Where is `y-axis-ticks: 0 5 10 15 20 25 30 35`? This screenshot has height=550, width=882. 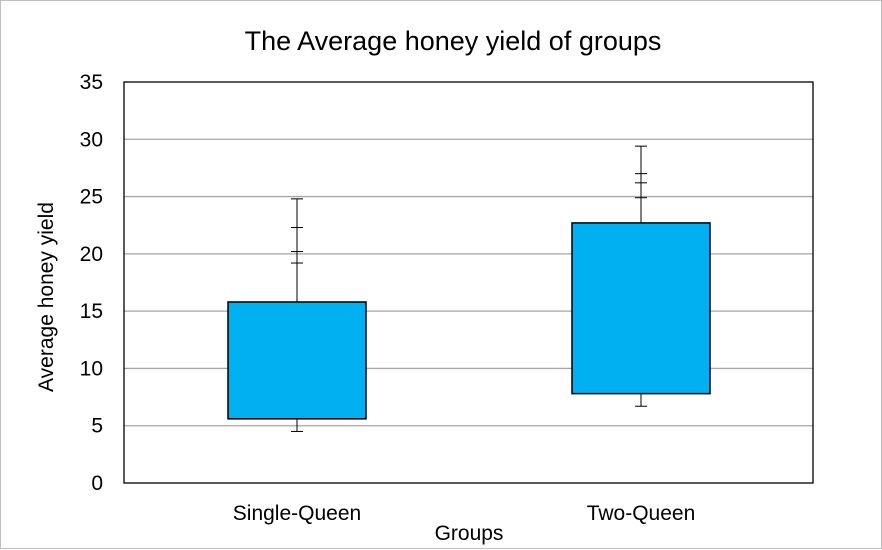
y-axis-ticks: 0 5 10 15 20 25 30 35 is located at coordinates (91, 283).